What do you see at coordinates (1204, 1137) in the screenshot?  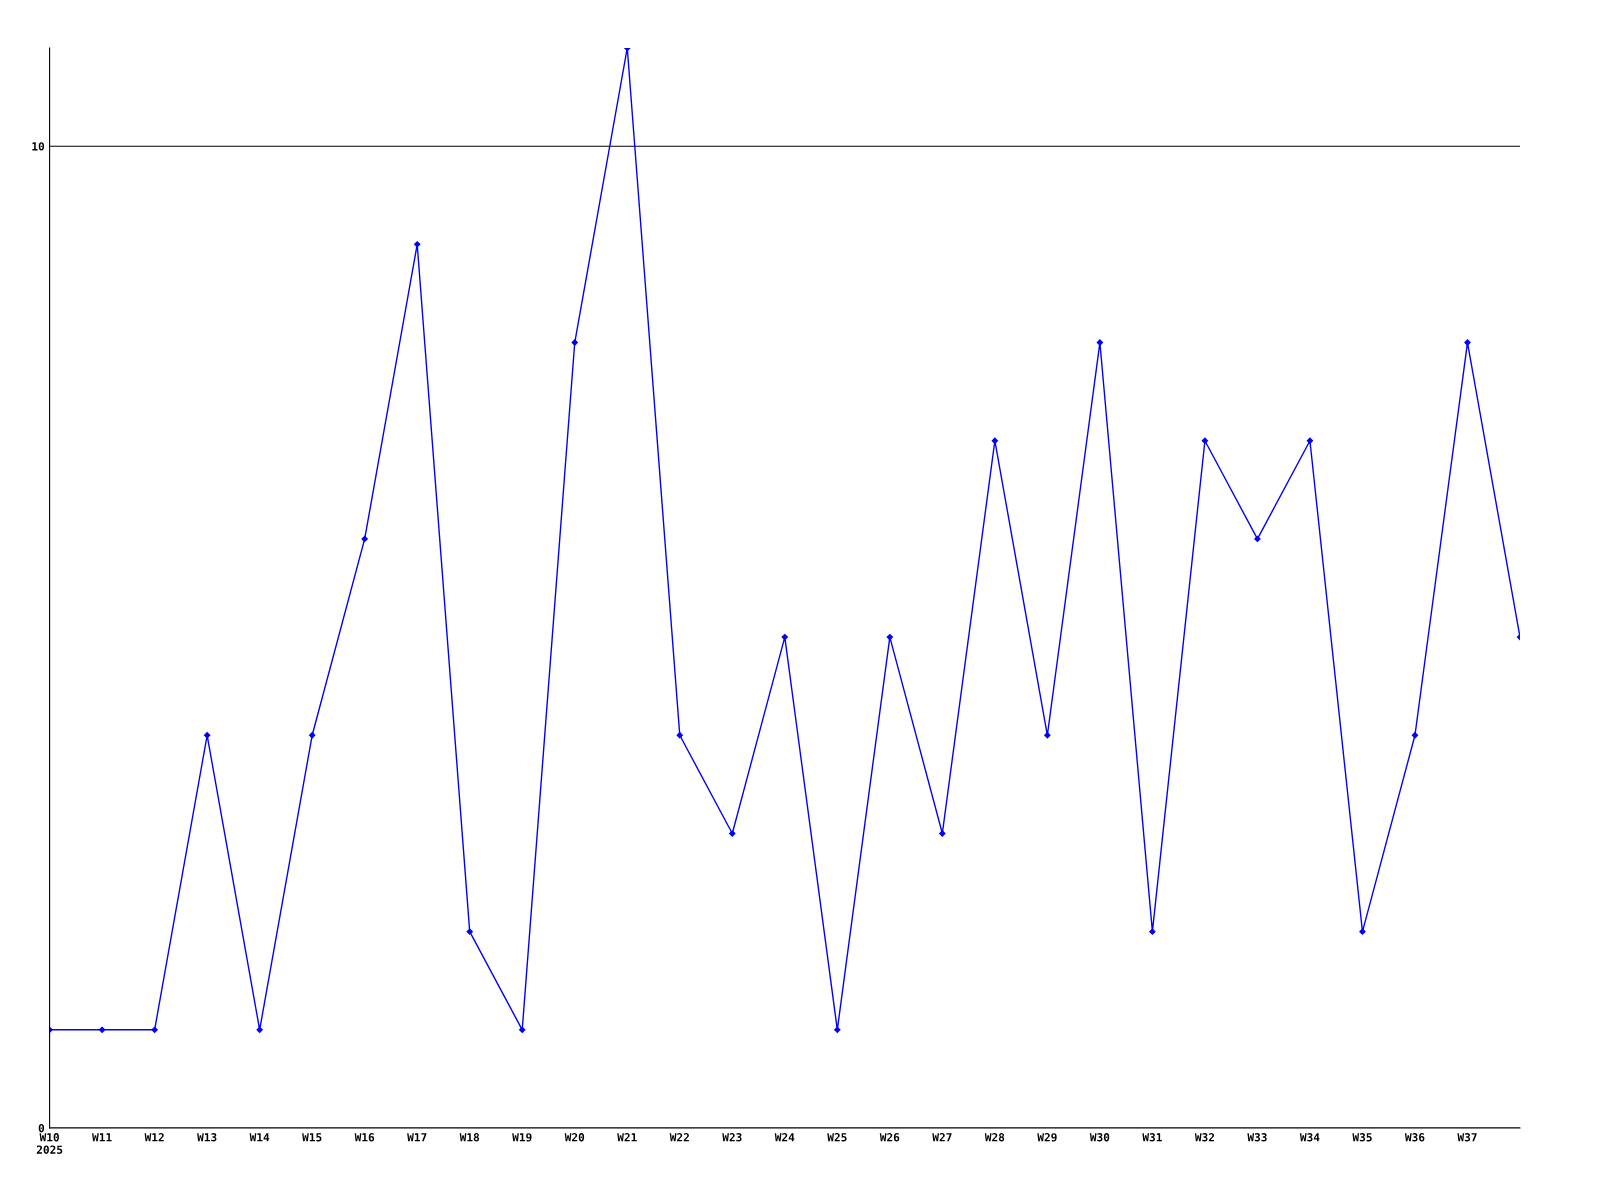 I see `x-tick-label: W32` at bounding box center [1204, 1137].